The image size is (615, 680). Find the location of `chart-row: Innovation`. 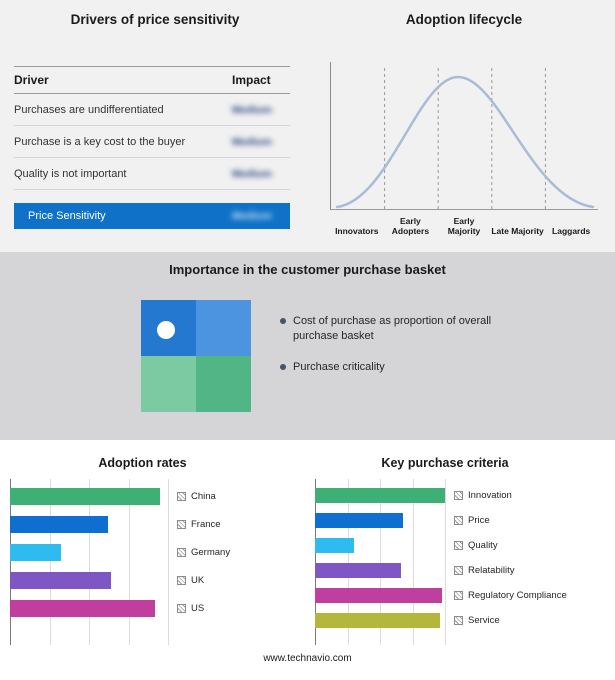

chart-row: Innovation is located at coordinates (462, 495).